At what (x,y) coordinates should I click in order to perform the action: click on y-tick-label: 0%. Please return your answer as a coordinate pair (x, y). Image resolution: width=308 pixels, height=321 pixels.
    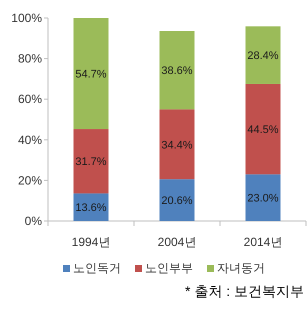
    Looking at the image, I should click on (33, 221).